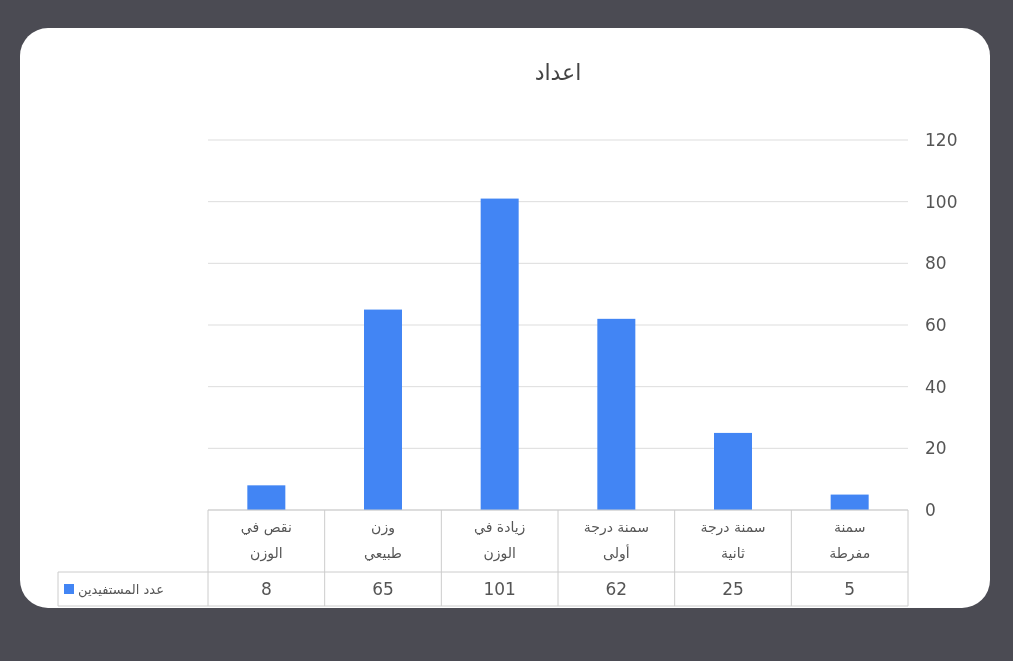  Describe the element at coordinates (850, 589) in the screenshot. I see `data-label: 5` at that location.